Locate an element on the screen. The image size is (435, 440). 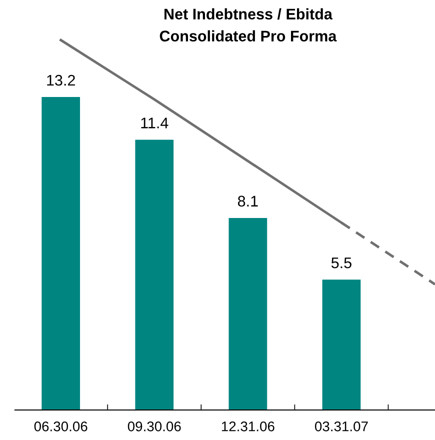
data-label: 11.4 is located at coordinates (154, 123).